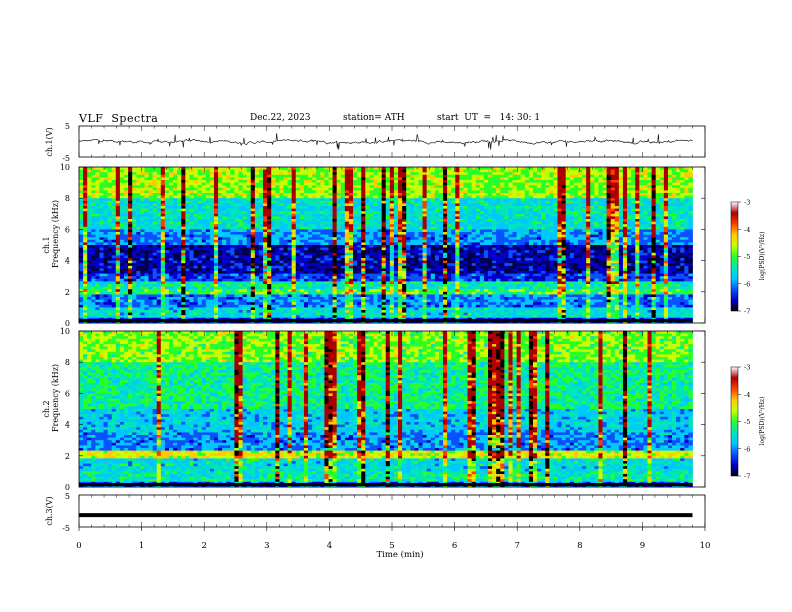  What do you see at coordinates (385, 141) in the screenshot?
I see `ch1-waveform-line` at bounding box center [385, 141].